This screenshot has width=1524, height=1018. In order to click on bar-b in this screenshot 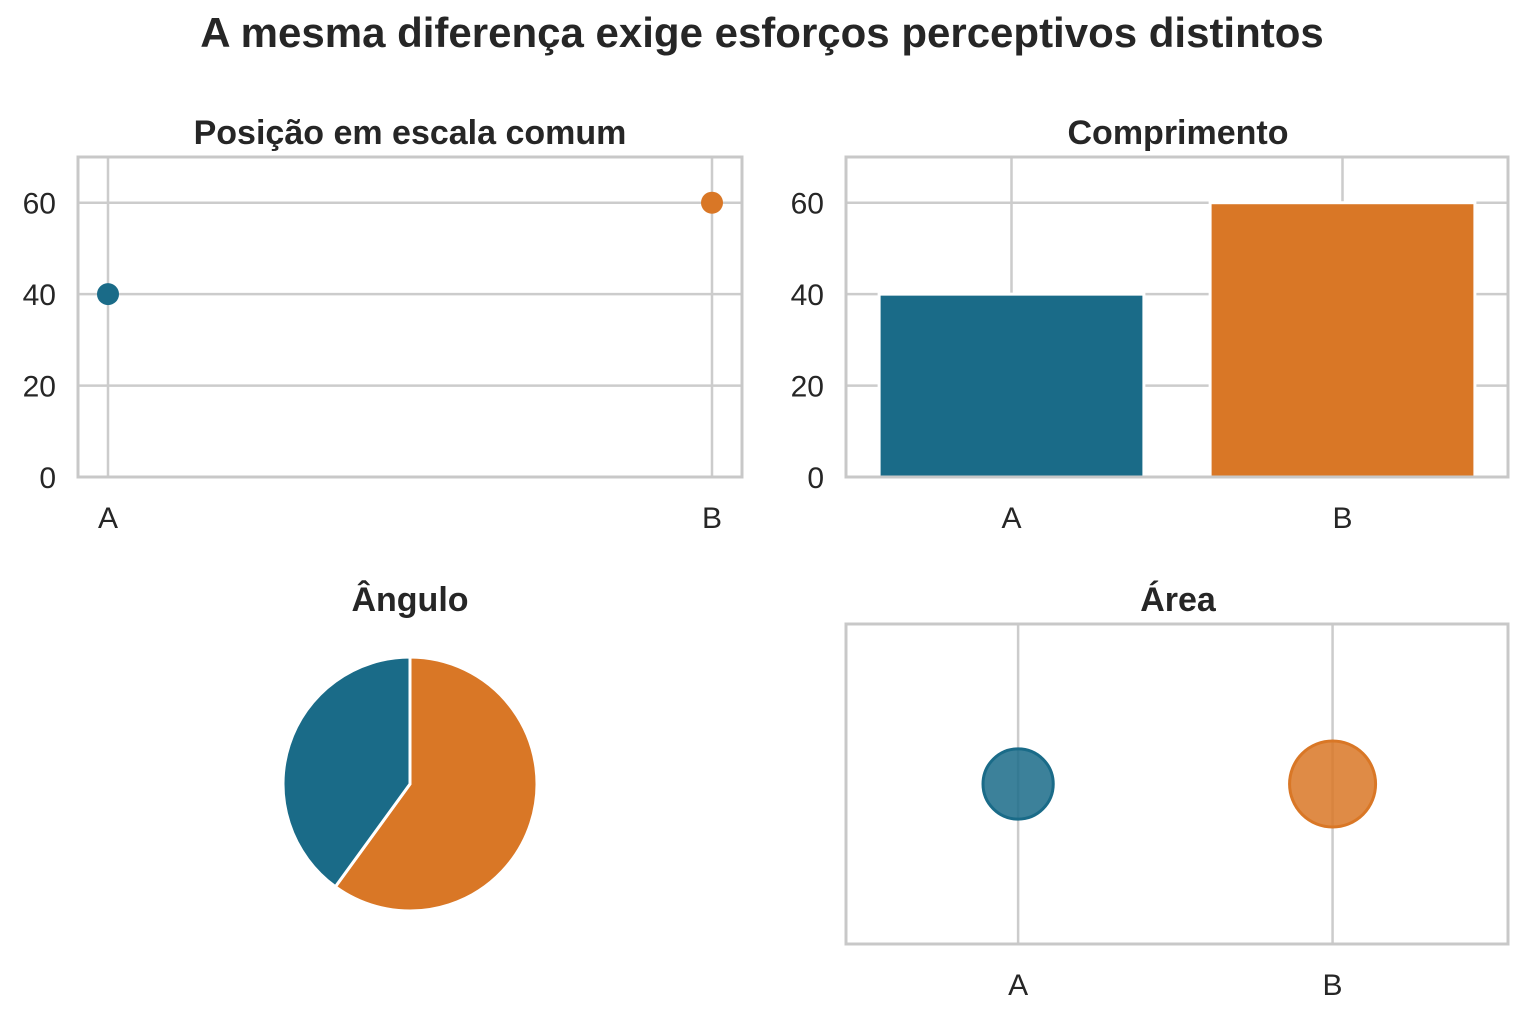, I will do `click(1342, 340)`.